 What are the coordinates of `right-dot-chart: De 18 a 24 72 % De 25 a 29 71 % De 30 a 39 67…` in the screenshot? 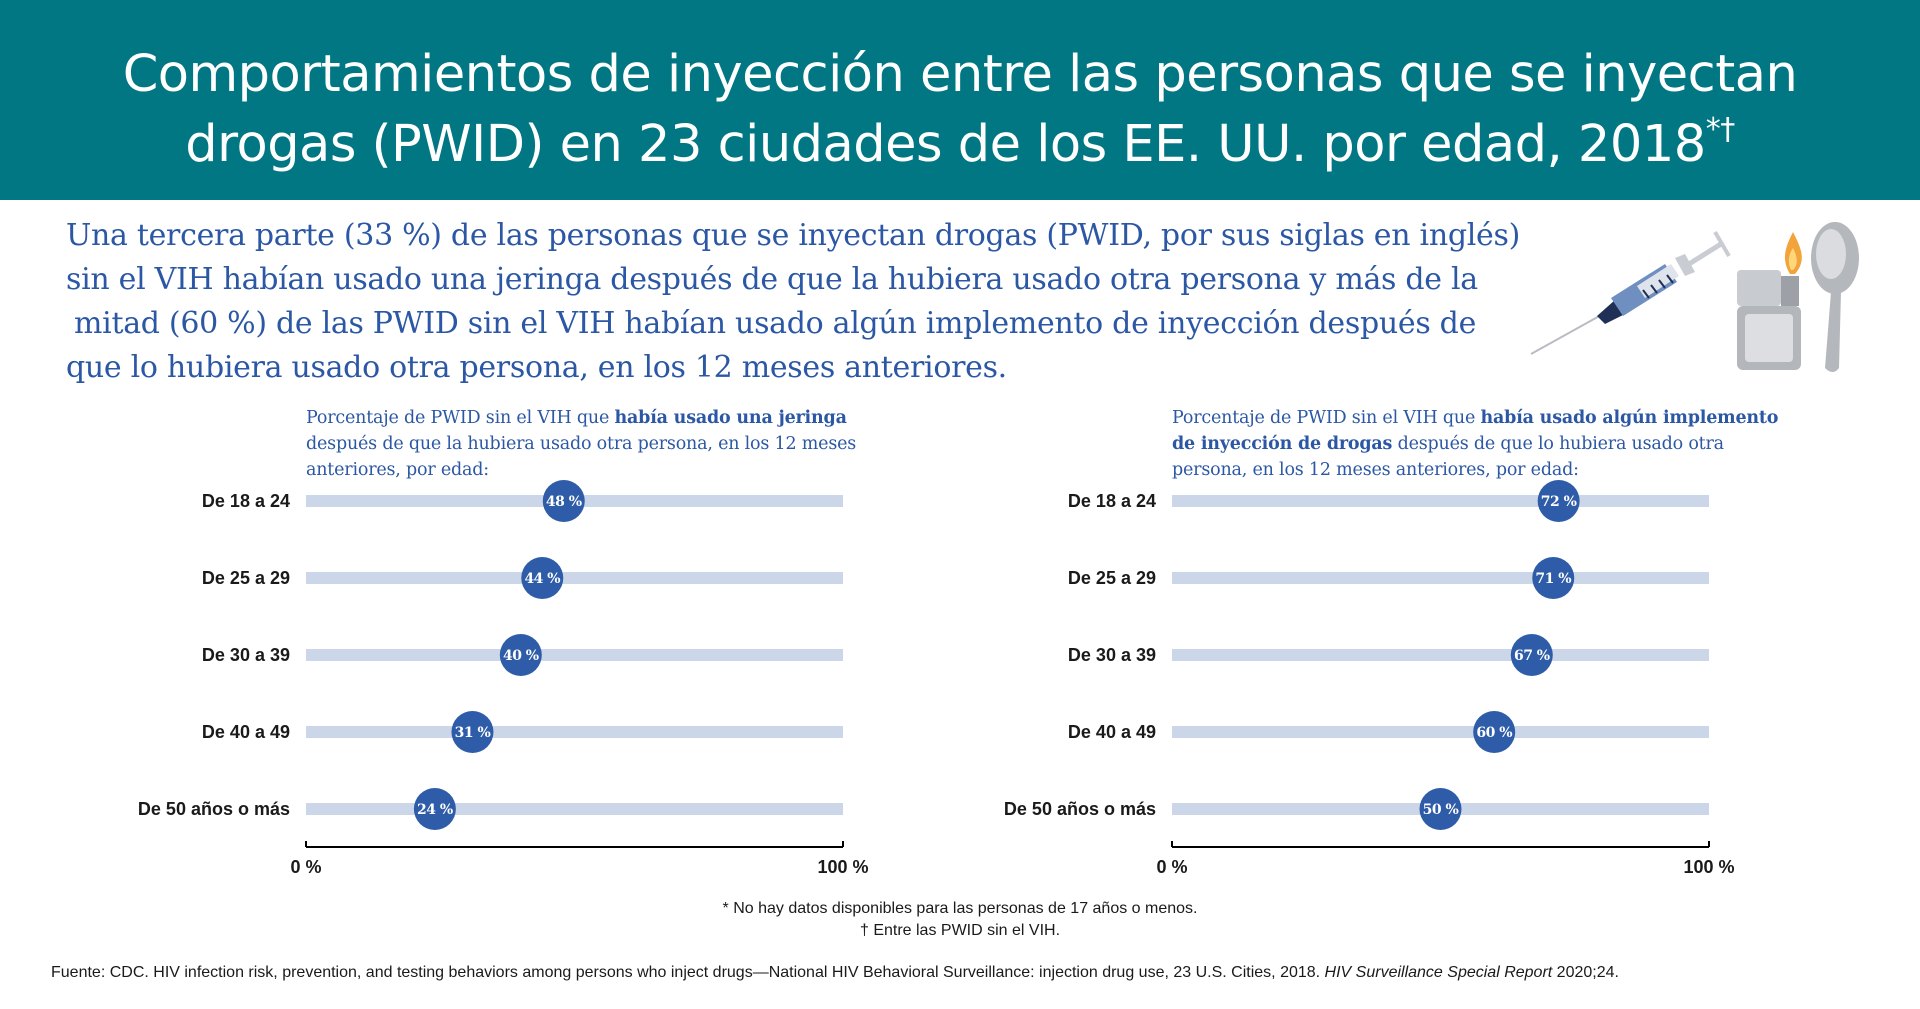 It's located at (1369, 678).